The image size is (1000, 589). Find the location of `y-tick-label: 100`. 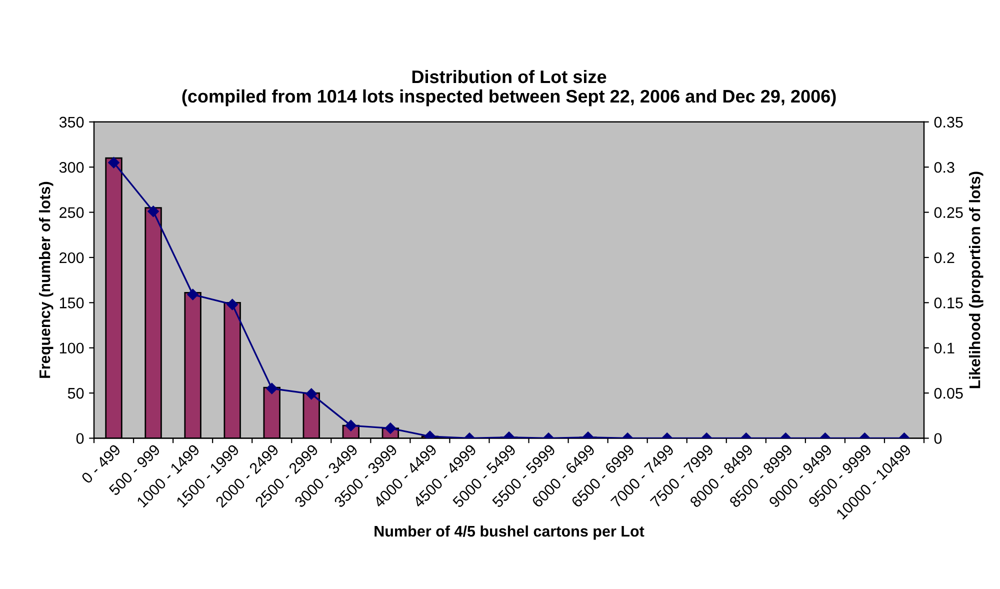

y-tick-label: 100 is located at coordinates (72, 348).